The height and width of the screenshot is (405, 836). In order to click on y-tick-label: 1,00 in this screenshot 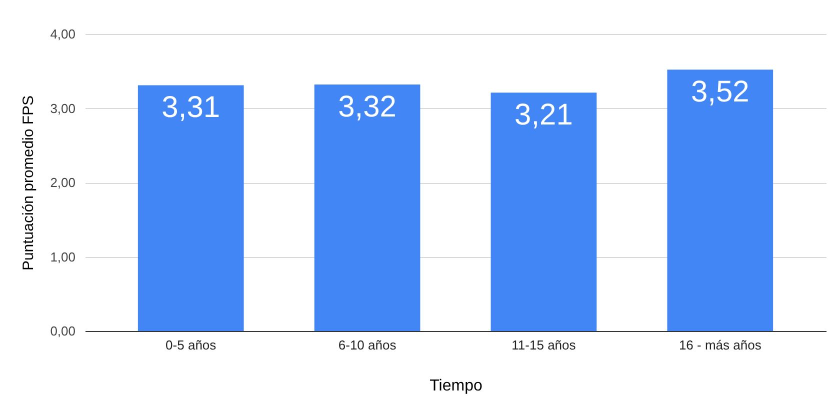, I will do `click(63, 256)`.